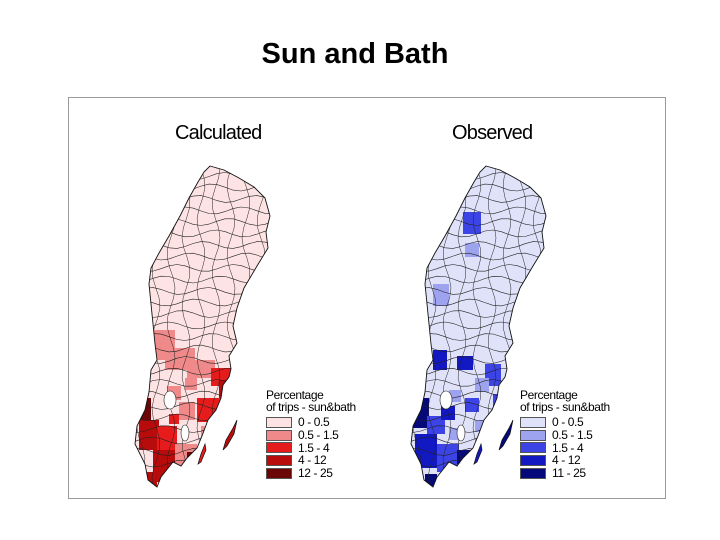  What do you see at coordinates (355, 54) in the screenshot?
I see `slide-title: Sun and Bath` at bounding box center [355, 54].